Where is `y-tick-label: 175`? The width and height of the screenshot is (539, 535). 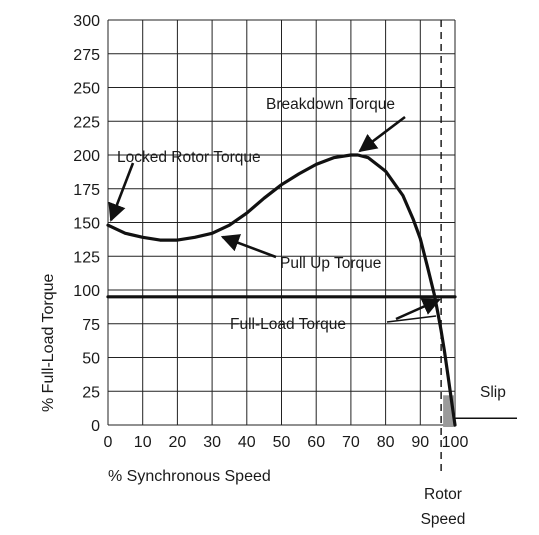 y-tick-label: 175 is located at coordinates (86, 190).